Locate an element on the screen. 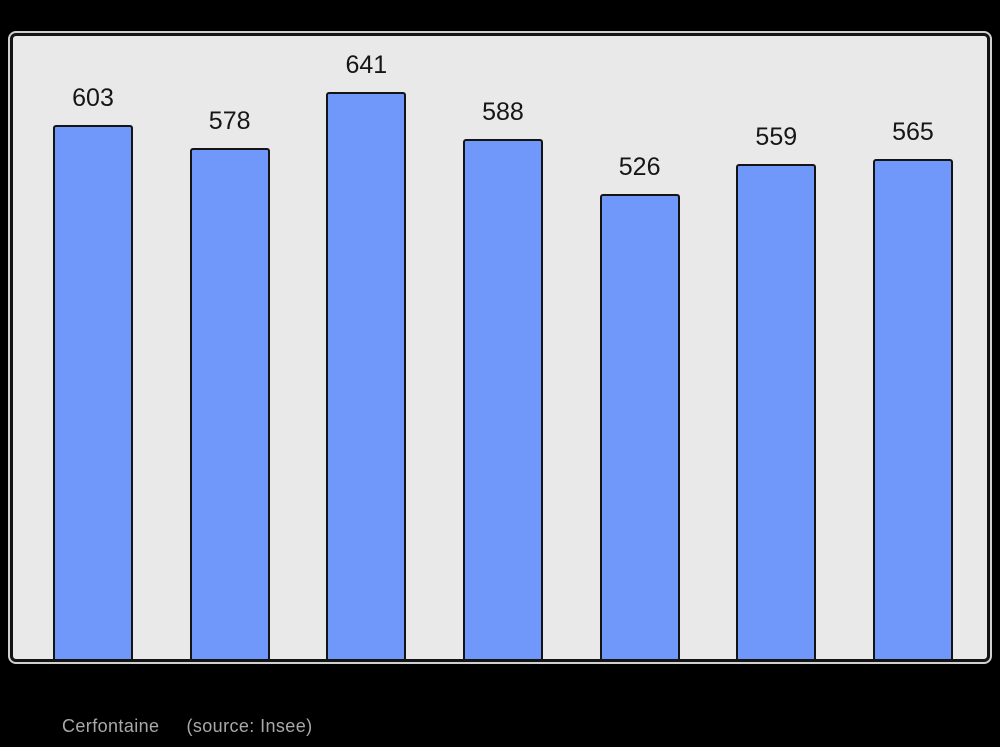 The image size is (1000, 747). bar-group: 578 is located at coordinates (229, 383).